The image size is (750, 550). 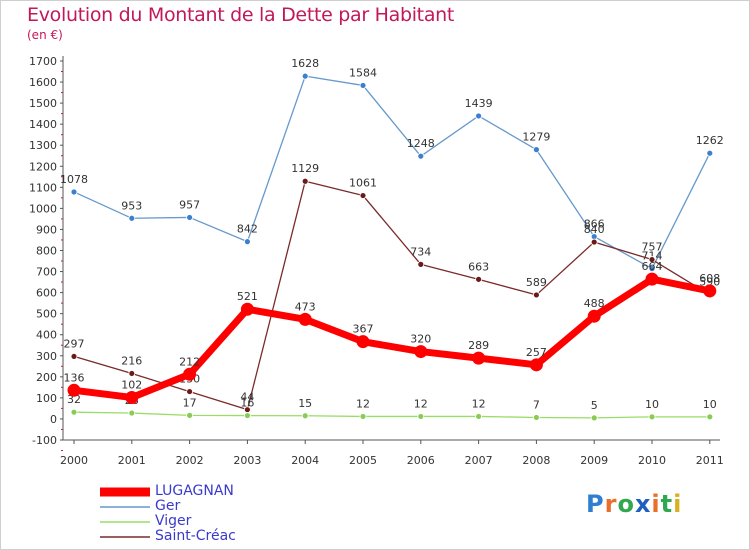 I want to click on y-tick-label: 1600, so click(x=43, y=82).